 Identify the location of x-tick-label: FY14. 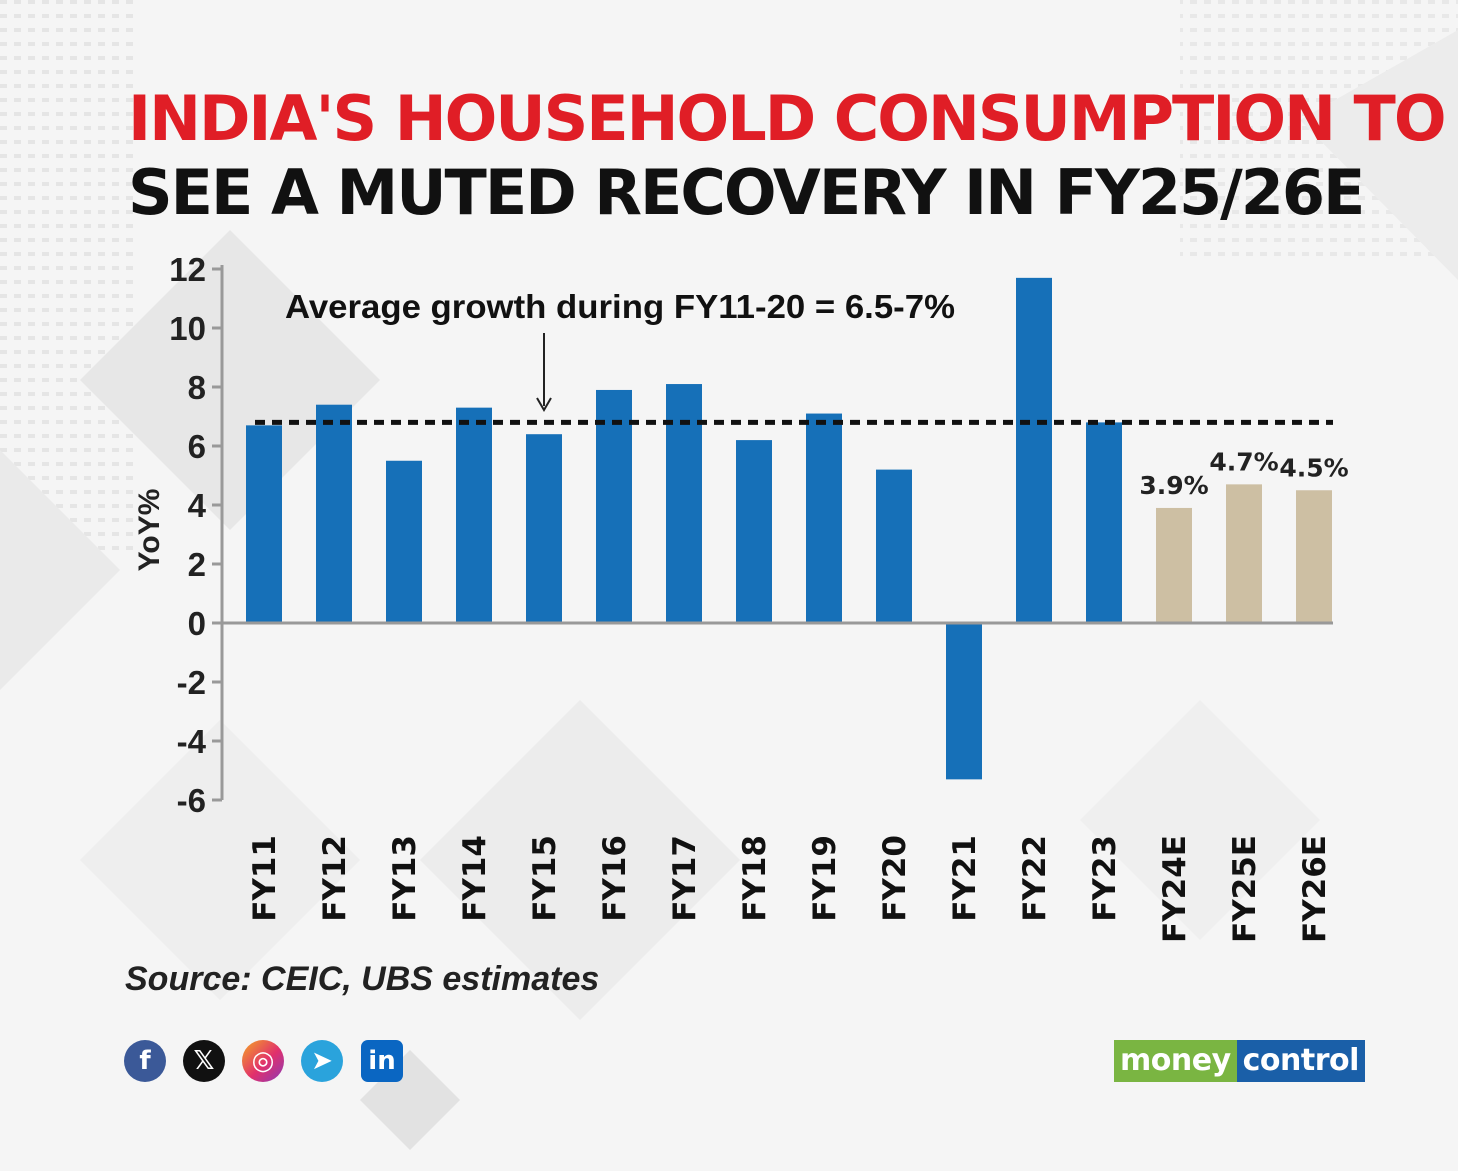
(475, 878).